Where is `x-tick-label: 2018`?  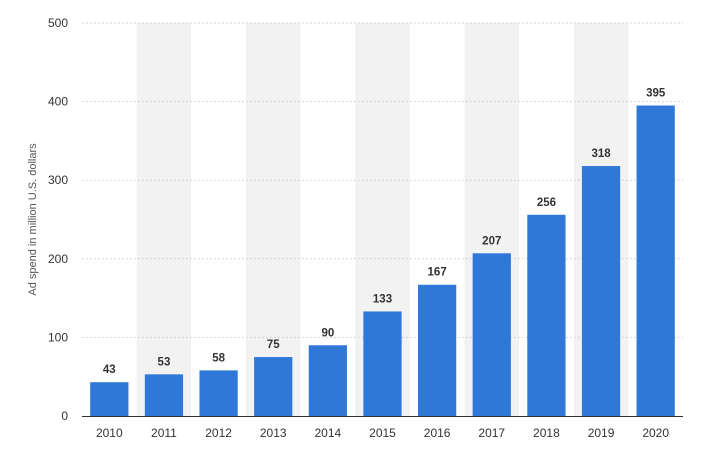
x-tick-label: 2018 is located at coordinates (546, 433).